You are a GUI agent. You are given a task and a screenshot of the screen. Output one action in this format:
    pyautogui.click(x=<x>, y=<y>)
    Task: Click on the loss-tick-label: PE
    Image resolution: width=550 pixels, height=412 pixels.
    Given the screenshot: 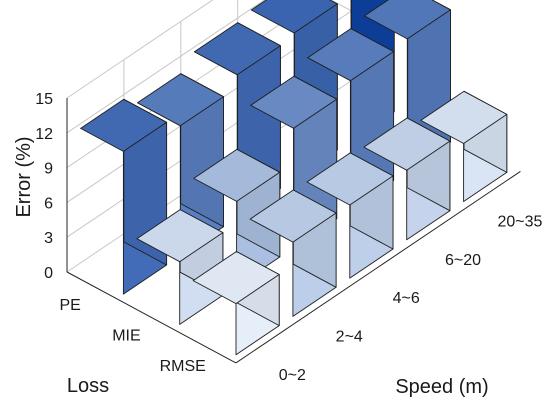 What is the action you would take?
    pyautogui.click(x=69, y=305)
    